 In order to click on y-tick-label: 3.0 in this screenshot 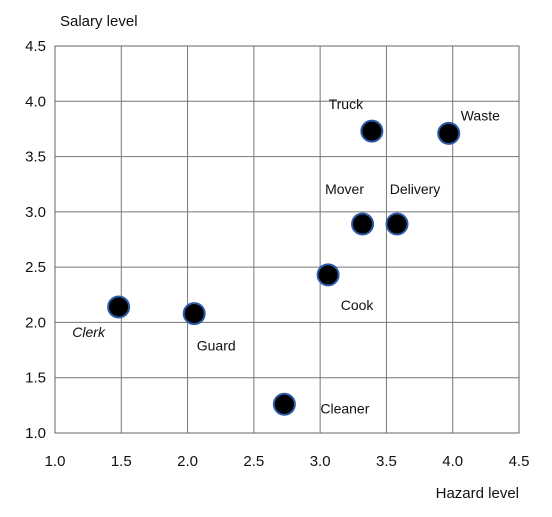, I will do `click(35, 212)`.